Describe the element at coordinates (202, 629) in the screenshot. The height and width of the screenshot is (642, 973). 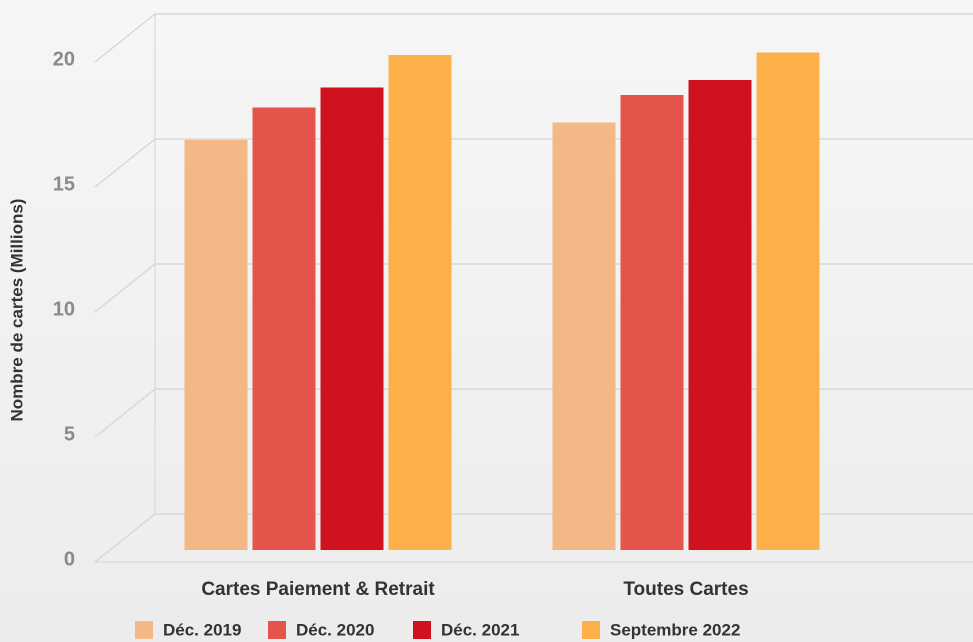
I see `legend-label: Déc. 2019` at that location.